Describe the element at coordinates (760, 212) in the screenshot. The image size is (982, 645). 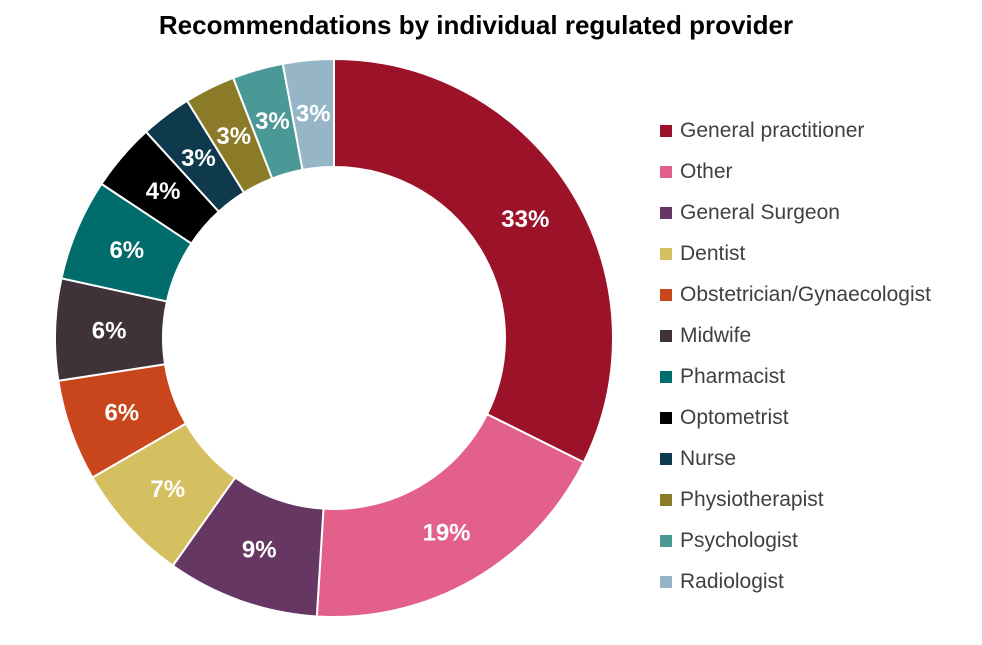
I see `legend-label: General Surgeon` at that location.